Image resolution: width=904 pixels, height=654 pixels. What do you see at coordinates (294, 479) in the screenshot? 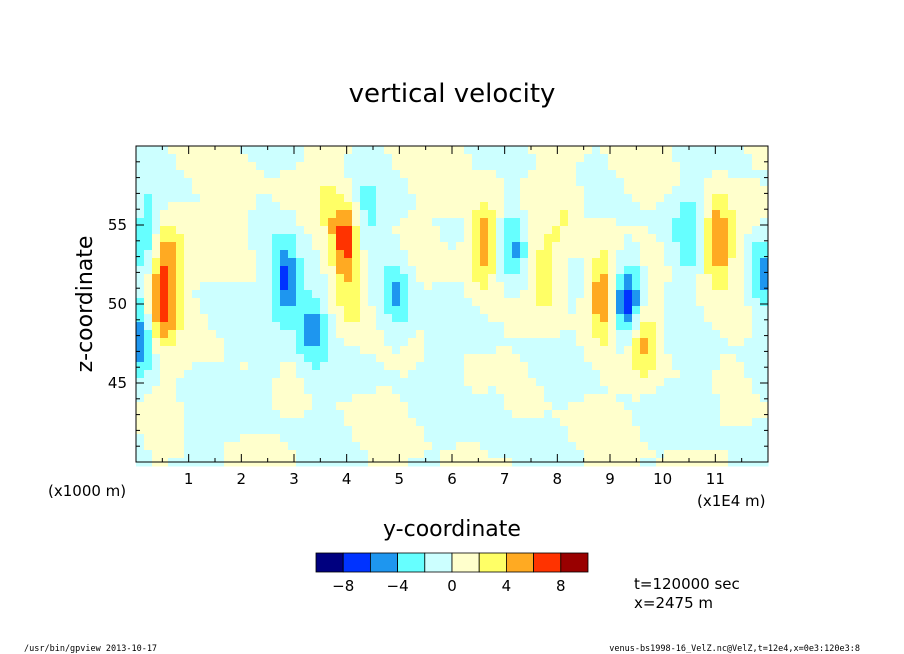
I see `x-tick-label: 3` at bounding box center [294, 479].